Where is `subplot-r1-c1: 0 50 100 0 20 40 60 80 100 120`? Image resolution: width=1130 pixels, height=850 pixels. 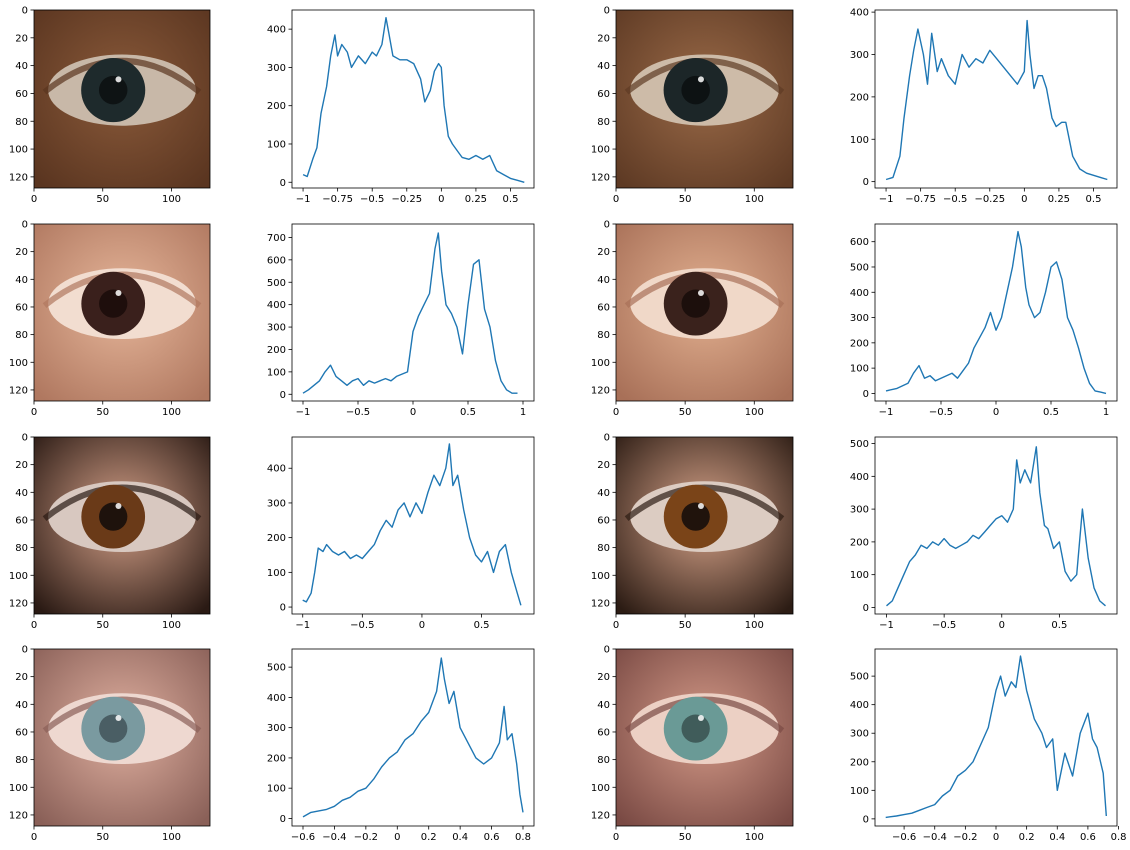
subplot-r1-c1: 0 50 100 0 20 40 60 80 100 120 is located at coordinates (110, 105).